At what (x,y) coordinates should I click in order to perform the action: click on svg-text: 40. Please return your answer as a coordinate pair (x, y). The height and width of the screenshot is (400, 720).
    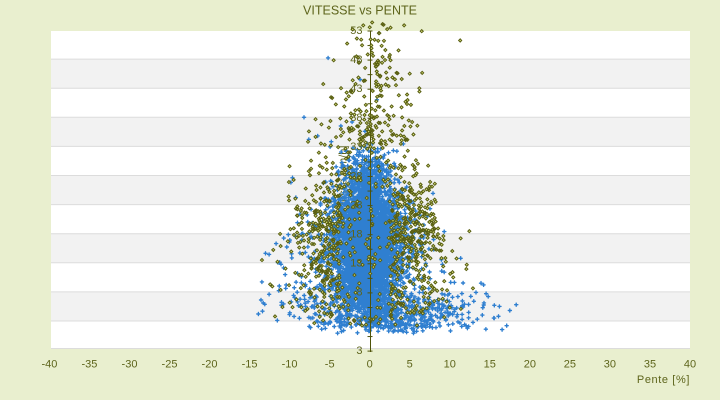
    Looking at the image, I should click on (690, 365).